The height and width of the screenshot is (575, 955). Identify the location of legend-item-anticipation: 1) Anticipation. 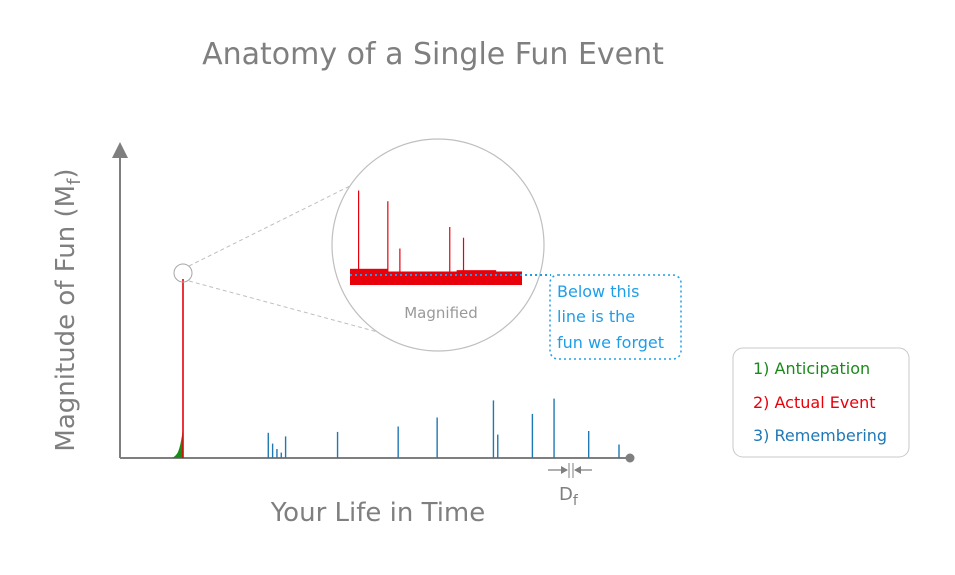
(811, 368).